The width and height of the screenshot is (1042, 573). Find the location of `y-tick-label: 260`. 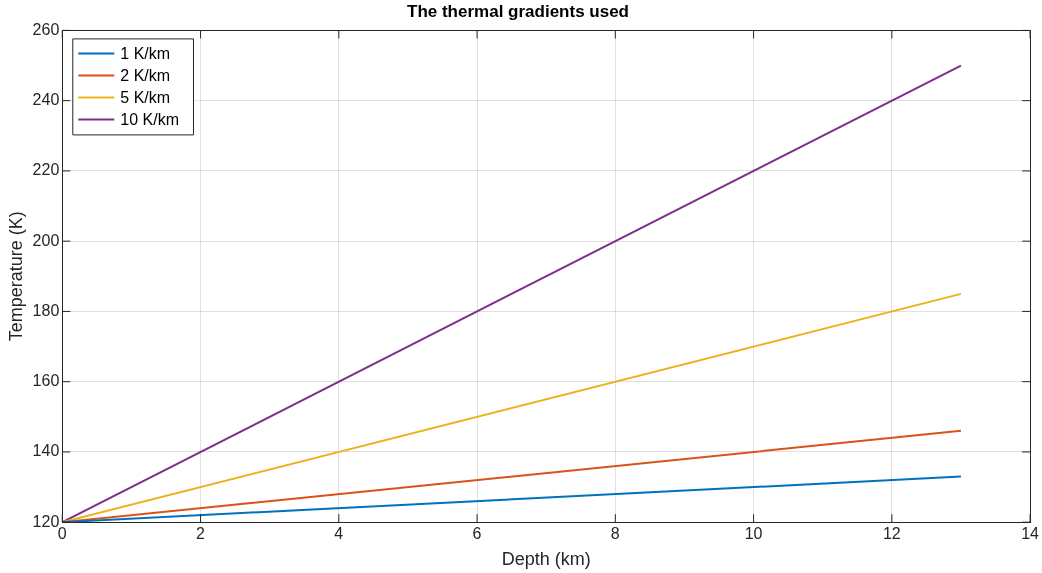

y-tick-label: 260 is located at coordinates (46, 29).